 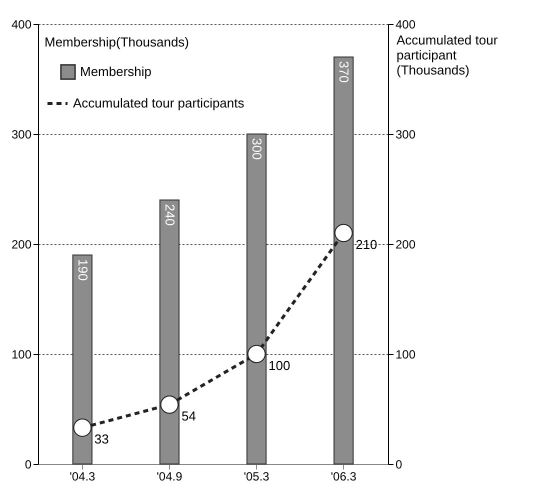 What do you see at coordinates (28, 465) in the screenshot?
I see `y-tick-label: 0` at bounding box center [28, 465].